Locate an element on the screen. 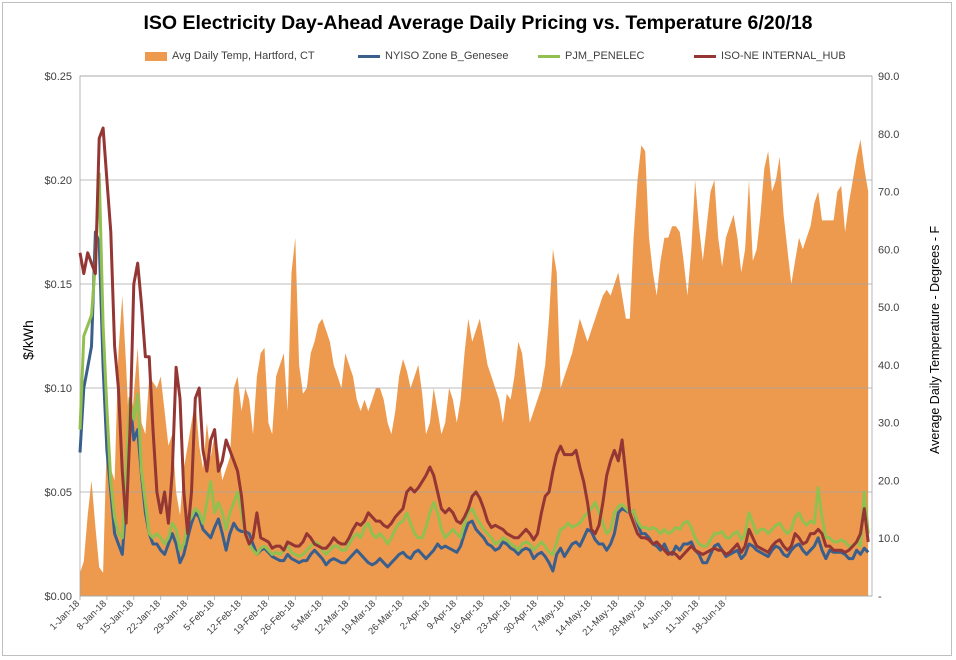  y-tick-right: 90.0 is located at coordinates (888, 77).